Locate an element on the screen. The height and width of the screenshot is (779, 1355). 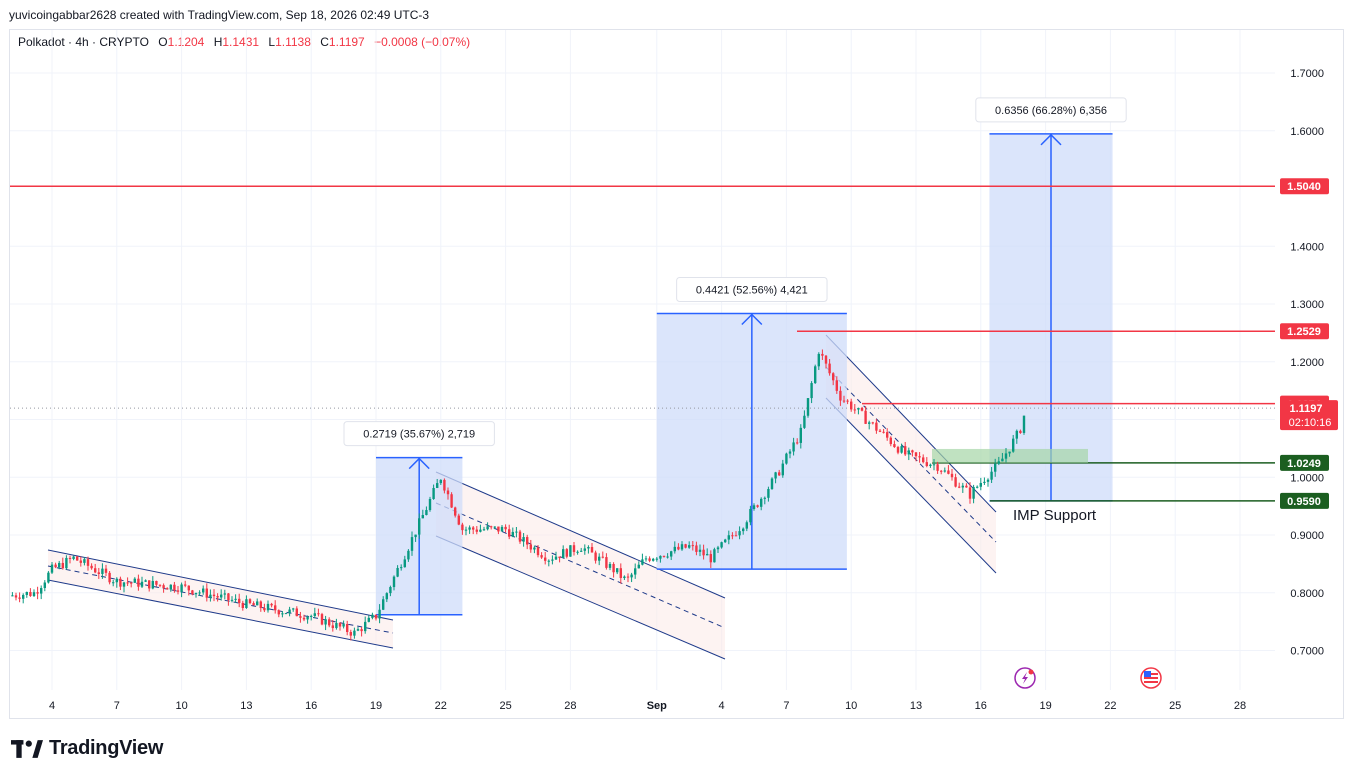
price-tick-label: 0.8000 is located at coordinates (1307, 594).